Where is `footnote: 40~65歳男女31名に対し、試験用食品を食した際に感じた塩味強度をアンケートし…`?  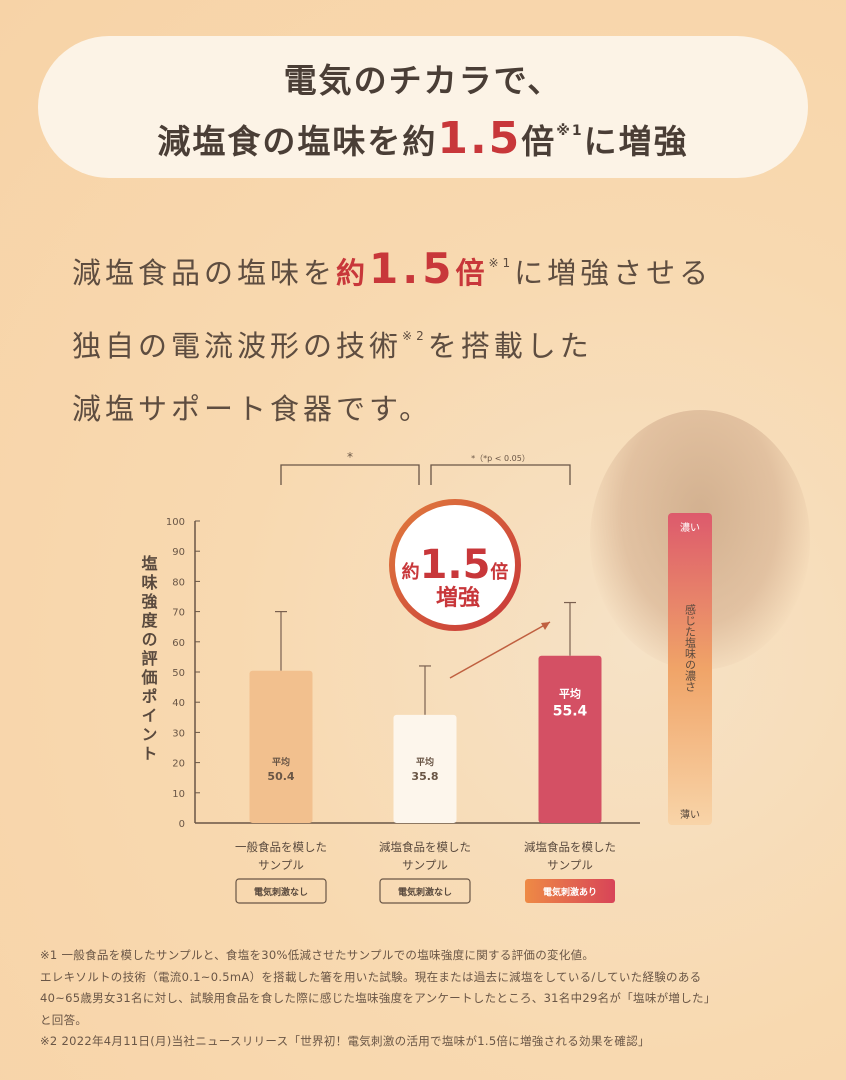 footnote: 40~65歳男女31名に対し、試験用食品を食した際に感じた塩味強度をアンケートし… is located at coordinates (378, 998).